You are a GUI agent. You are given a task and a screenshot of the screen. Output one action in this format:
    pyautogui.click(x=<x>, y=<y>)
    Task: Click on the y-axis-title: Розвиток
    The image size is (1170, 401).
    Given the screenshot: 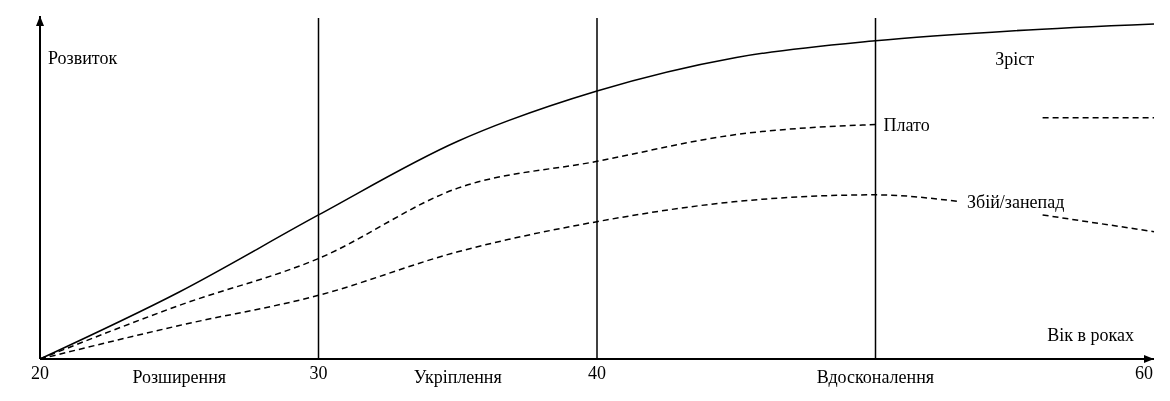 What is the action you would take?
    pyautogui.click(x=83, y=58)
    